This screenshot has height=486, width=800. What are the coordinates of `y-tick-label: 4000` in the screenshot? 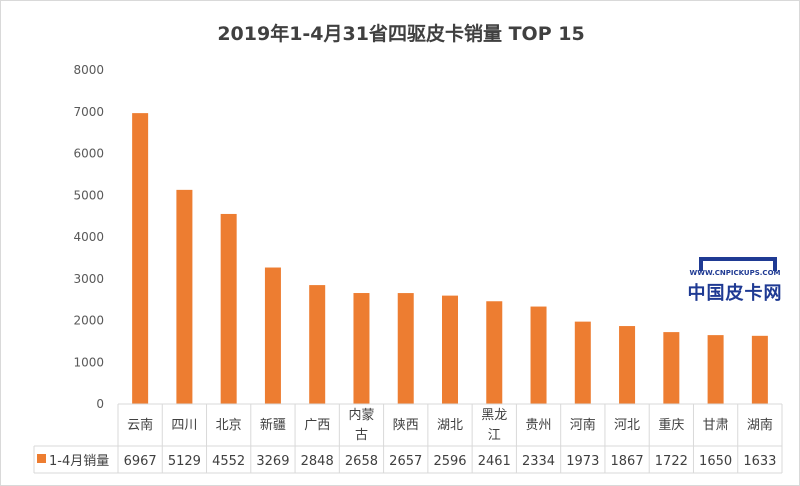 It's located at (88, 237).